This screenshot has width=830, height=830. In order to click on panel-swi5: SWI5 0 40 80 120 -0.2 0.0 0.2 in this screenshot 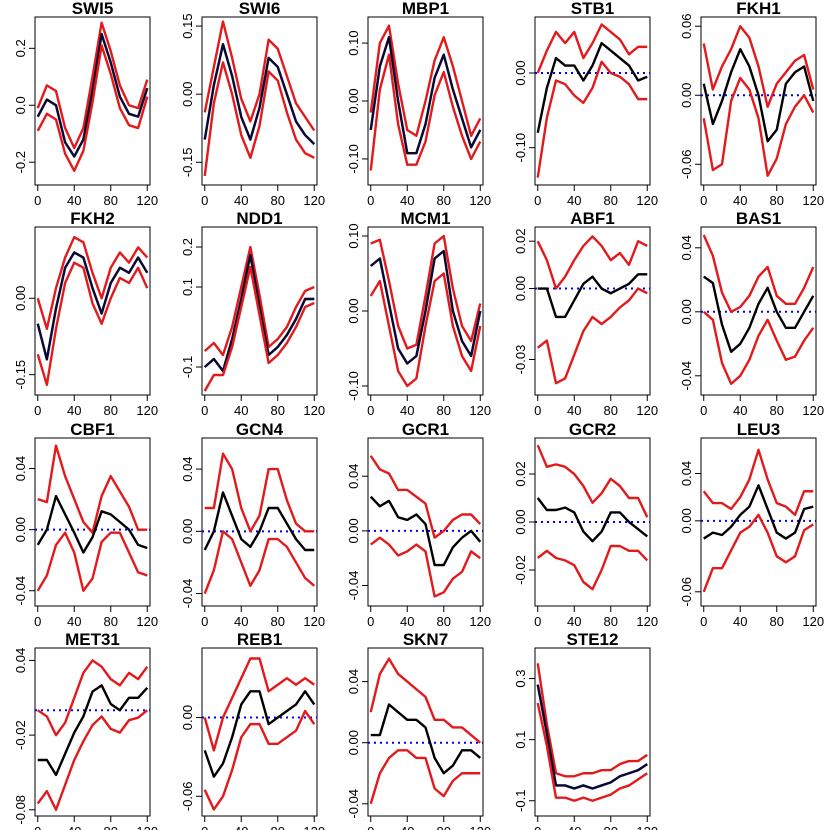, I will do `click(85, 104)`.